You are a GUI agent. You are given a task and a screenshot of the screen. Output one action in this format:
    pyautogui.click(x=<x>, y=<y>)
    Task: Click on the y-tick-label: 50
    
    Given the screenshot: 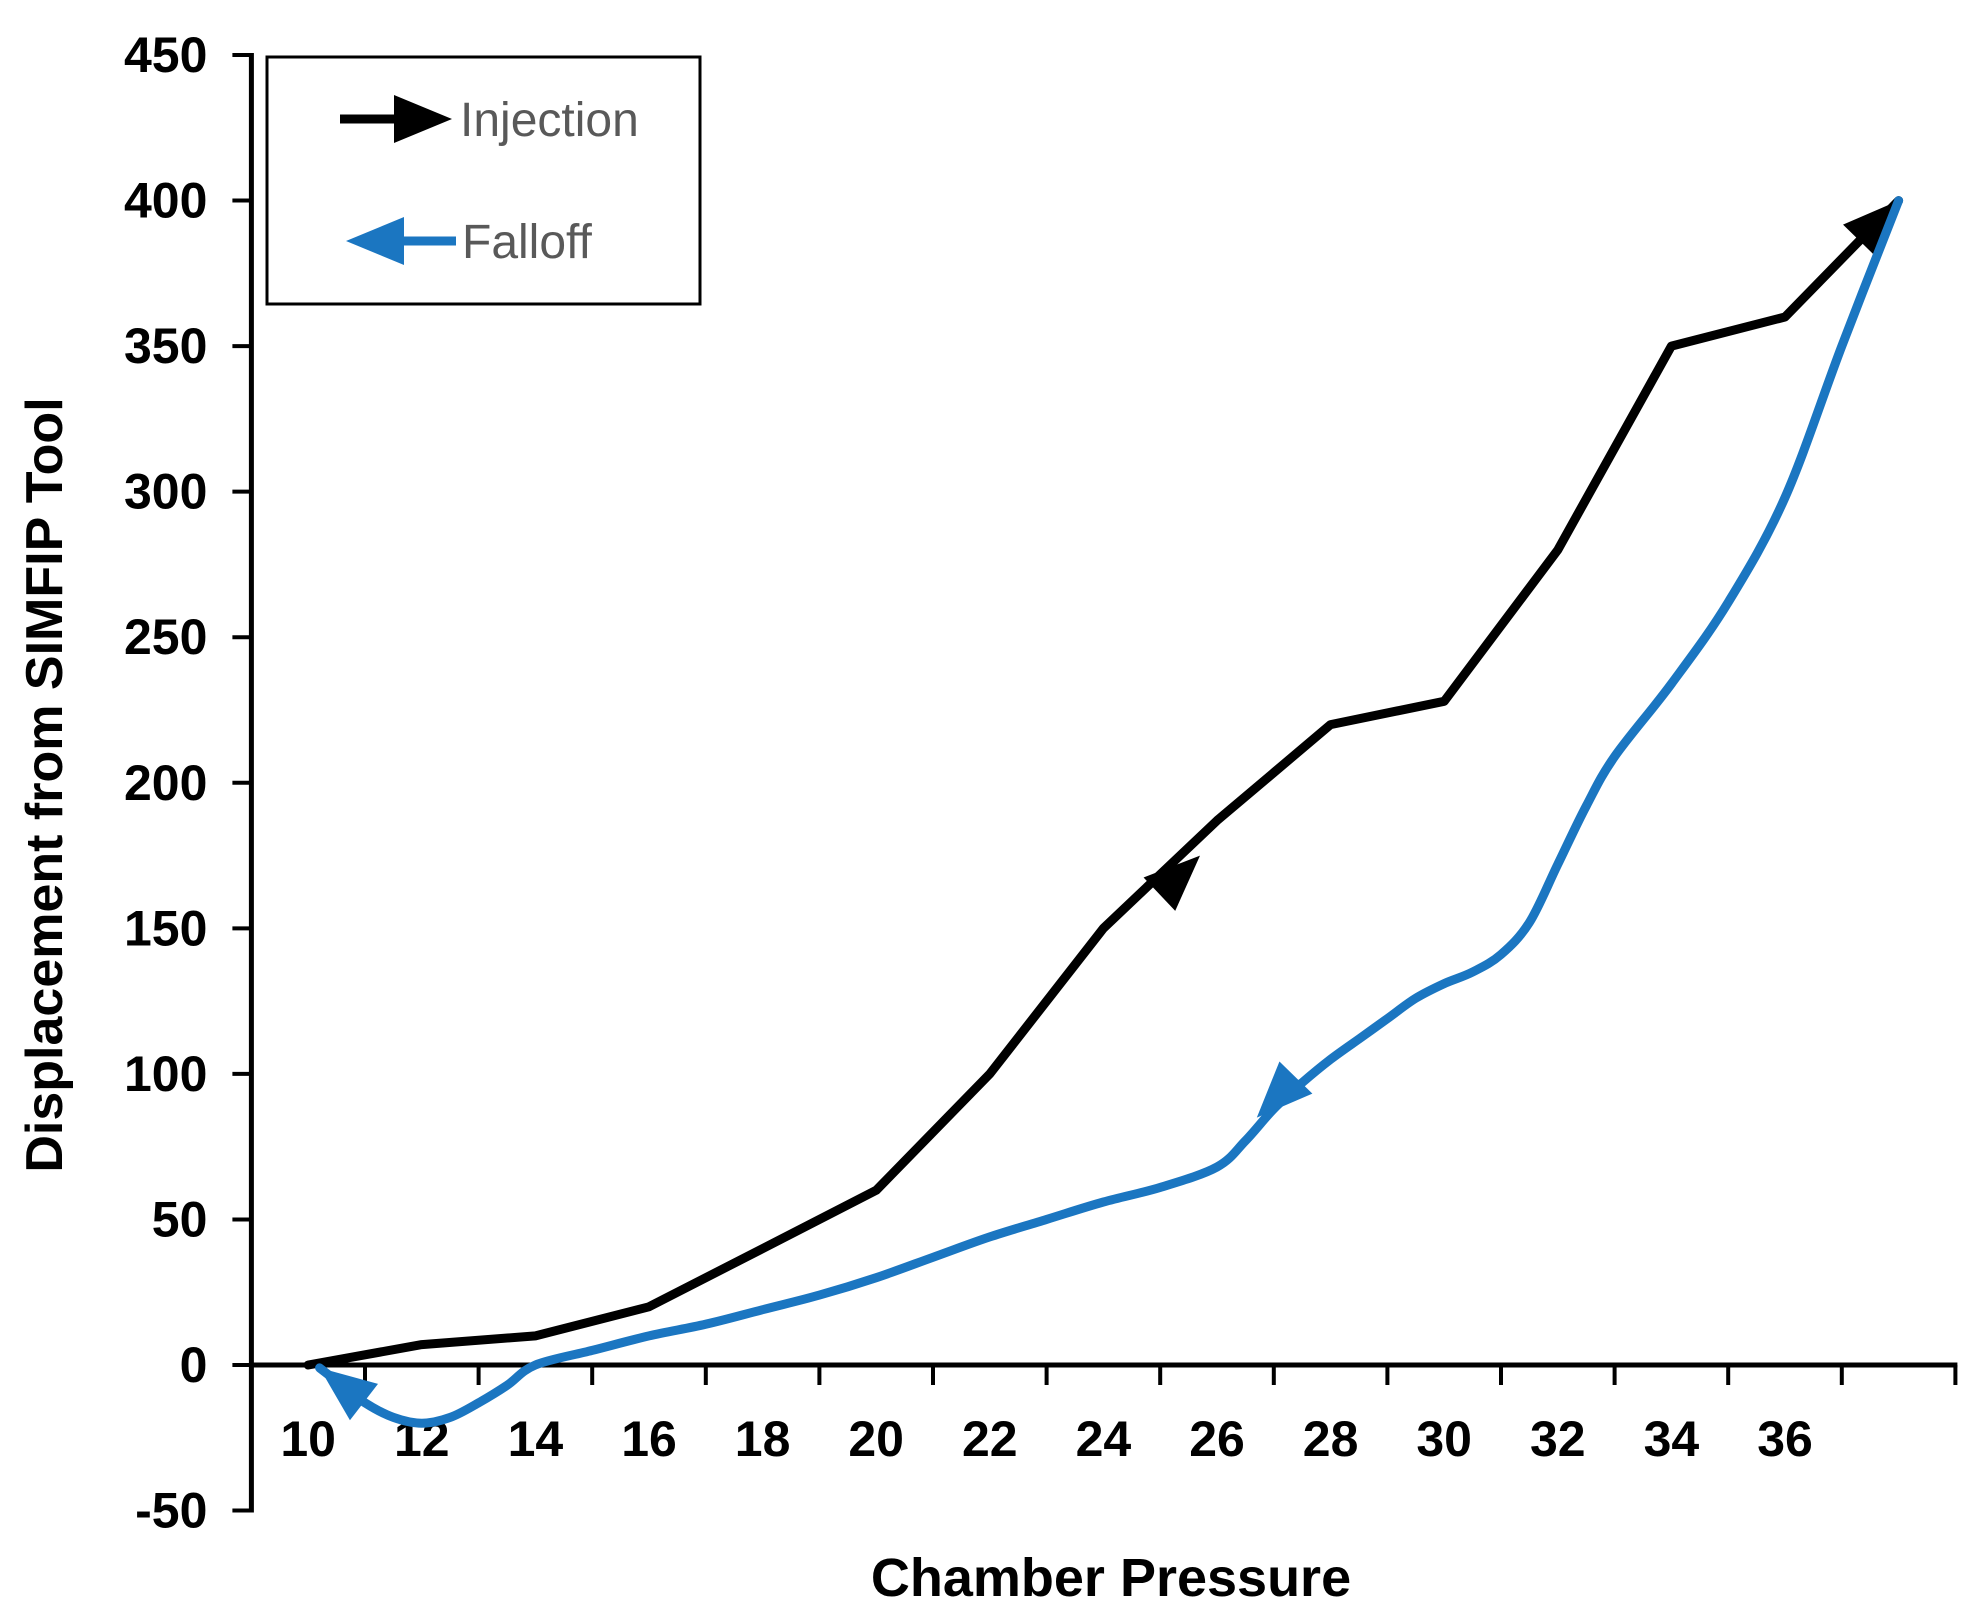 What is the action you would take?
    pyautogui.click(x=180, y=1219)
    